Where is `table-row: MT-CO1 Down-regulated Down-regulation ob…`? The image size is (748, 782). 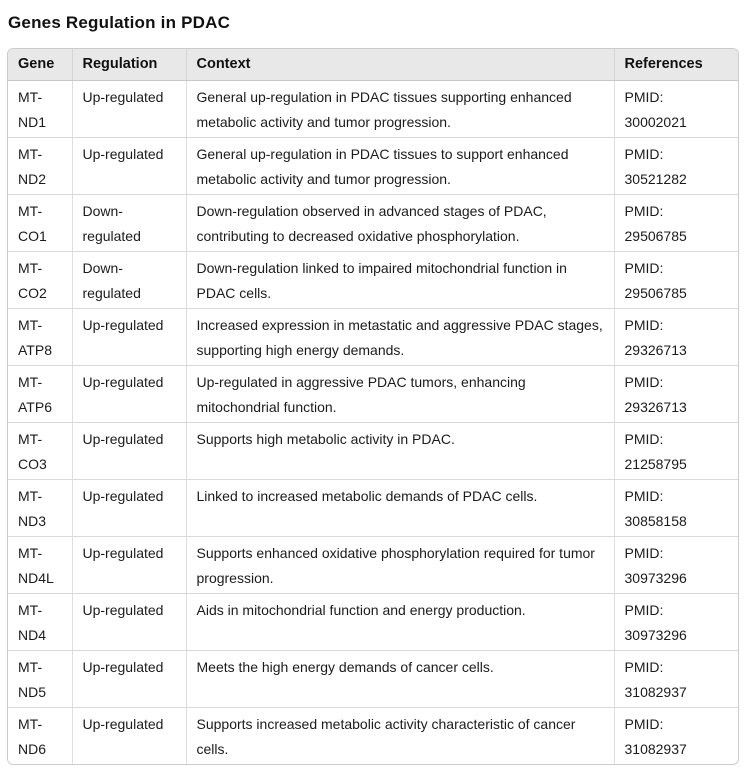 table-row: MT-CO1 Down-regulated Down-regulation ob… is located at coordinates (373, 223).